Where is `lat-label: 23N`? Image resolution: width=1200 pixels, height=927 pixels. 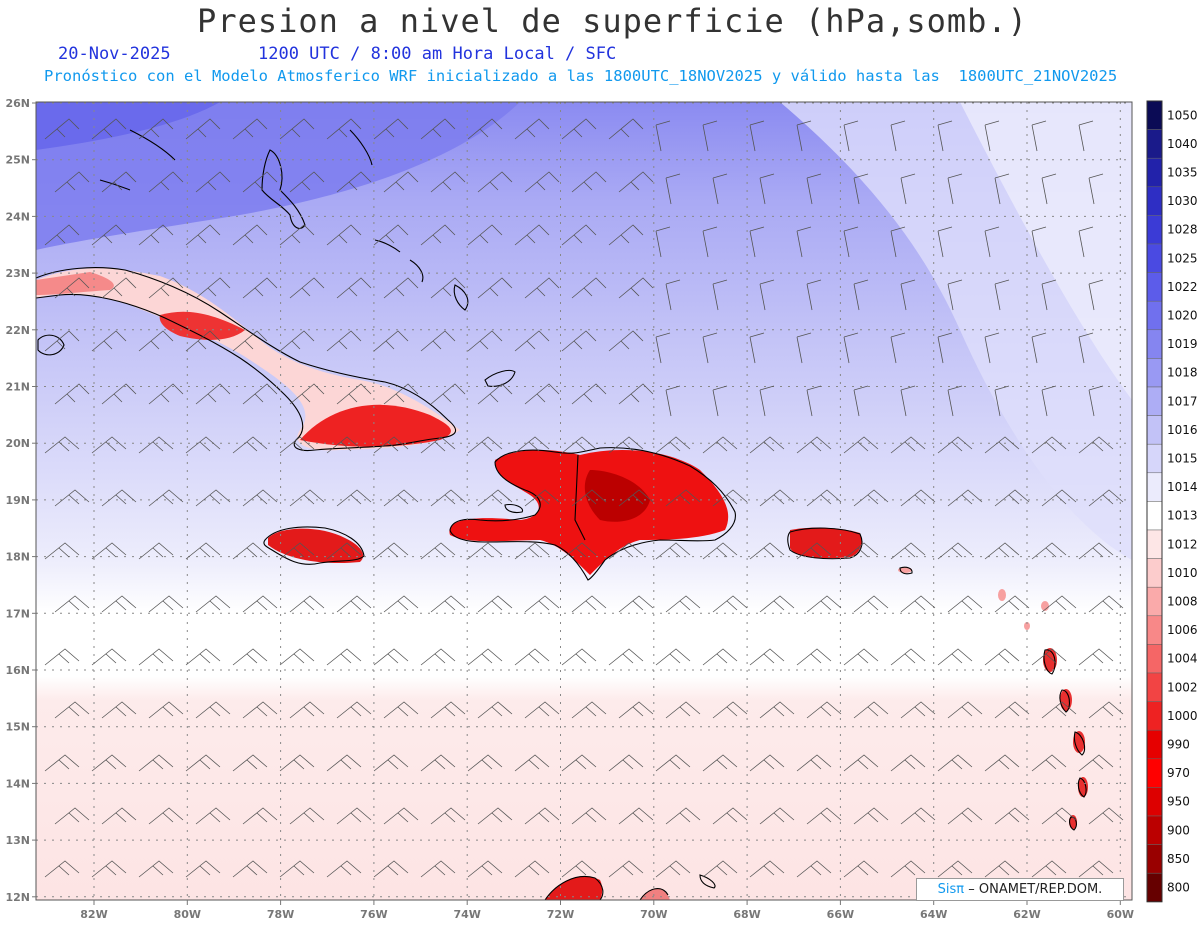
lat-label: 23N is located at coordinates (17, 273).